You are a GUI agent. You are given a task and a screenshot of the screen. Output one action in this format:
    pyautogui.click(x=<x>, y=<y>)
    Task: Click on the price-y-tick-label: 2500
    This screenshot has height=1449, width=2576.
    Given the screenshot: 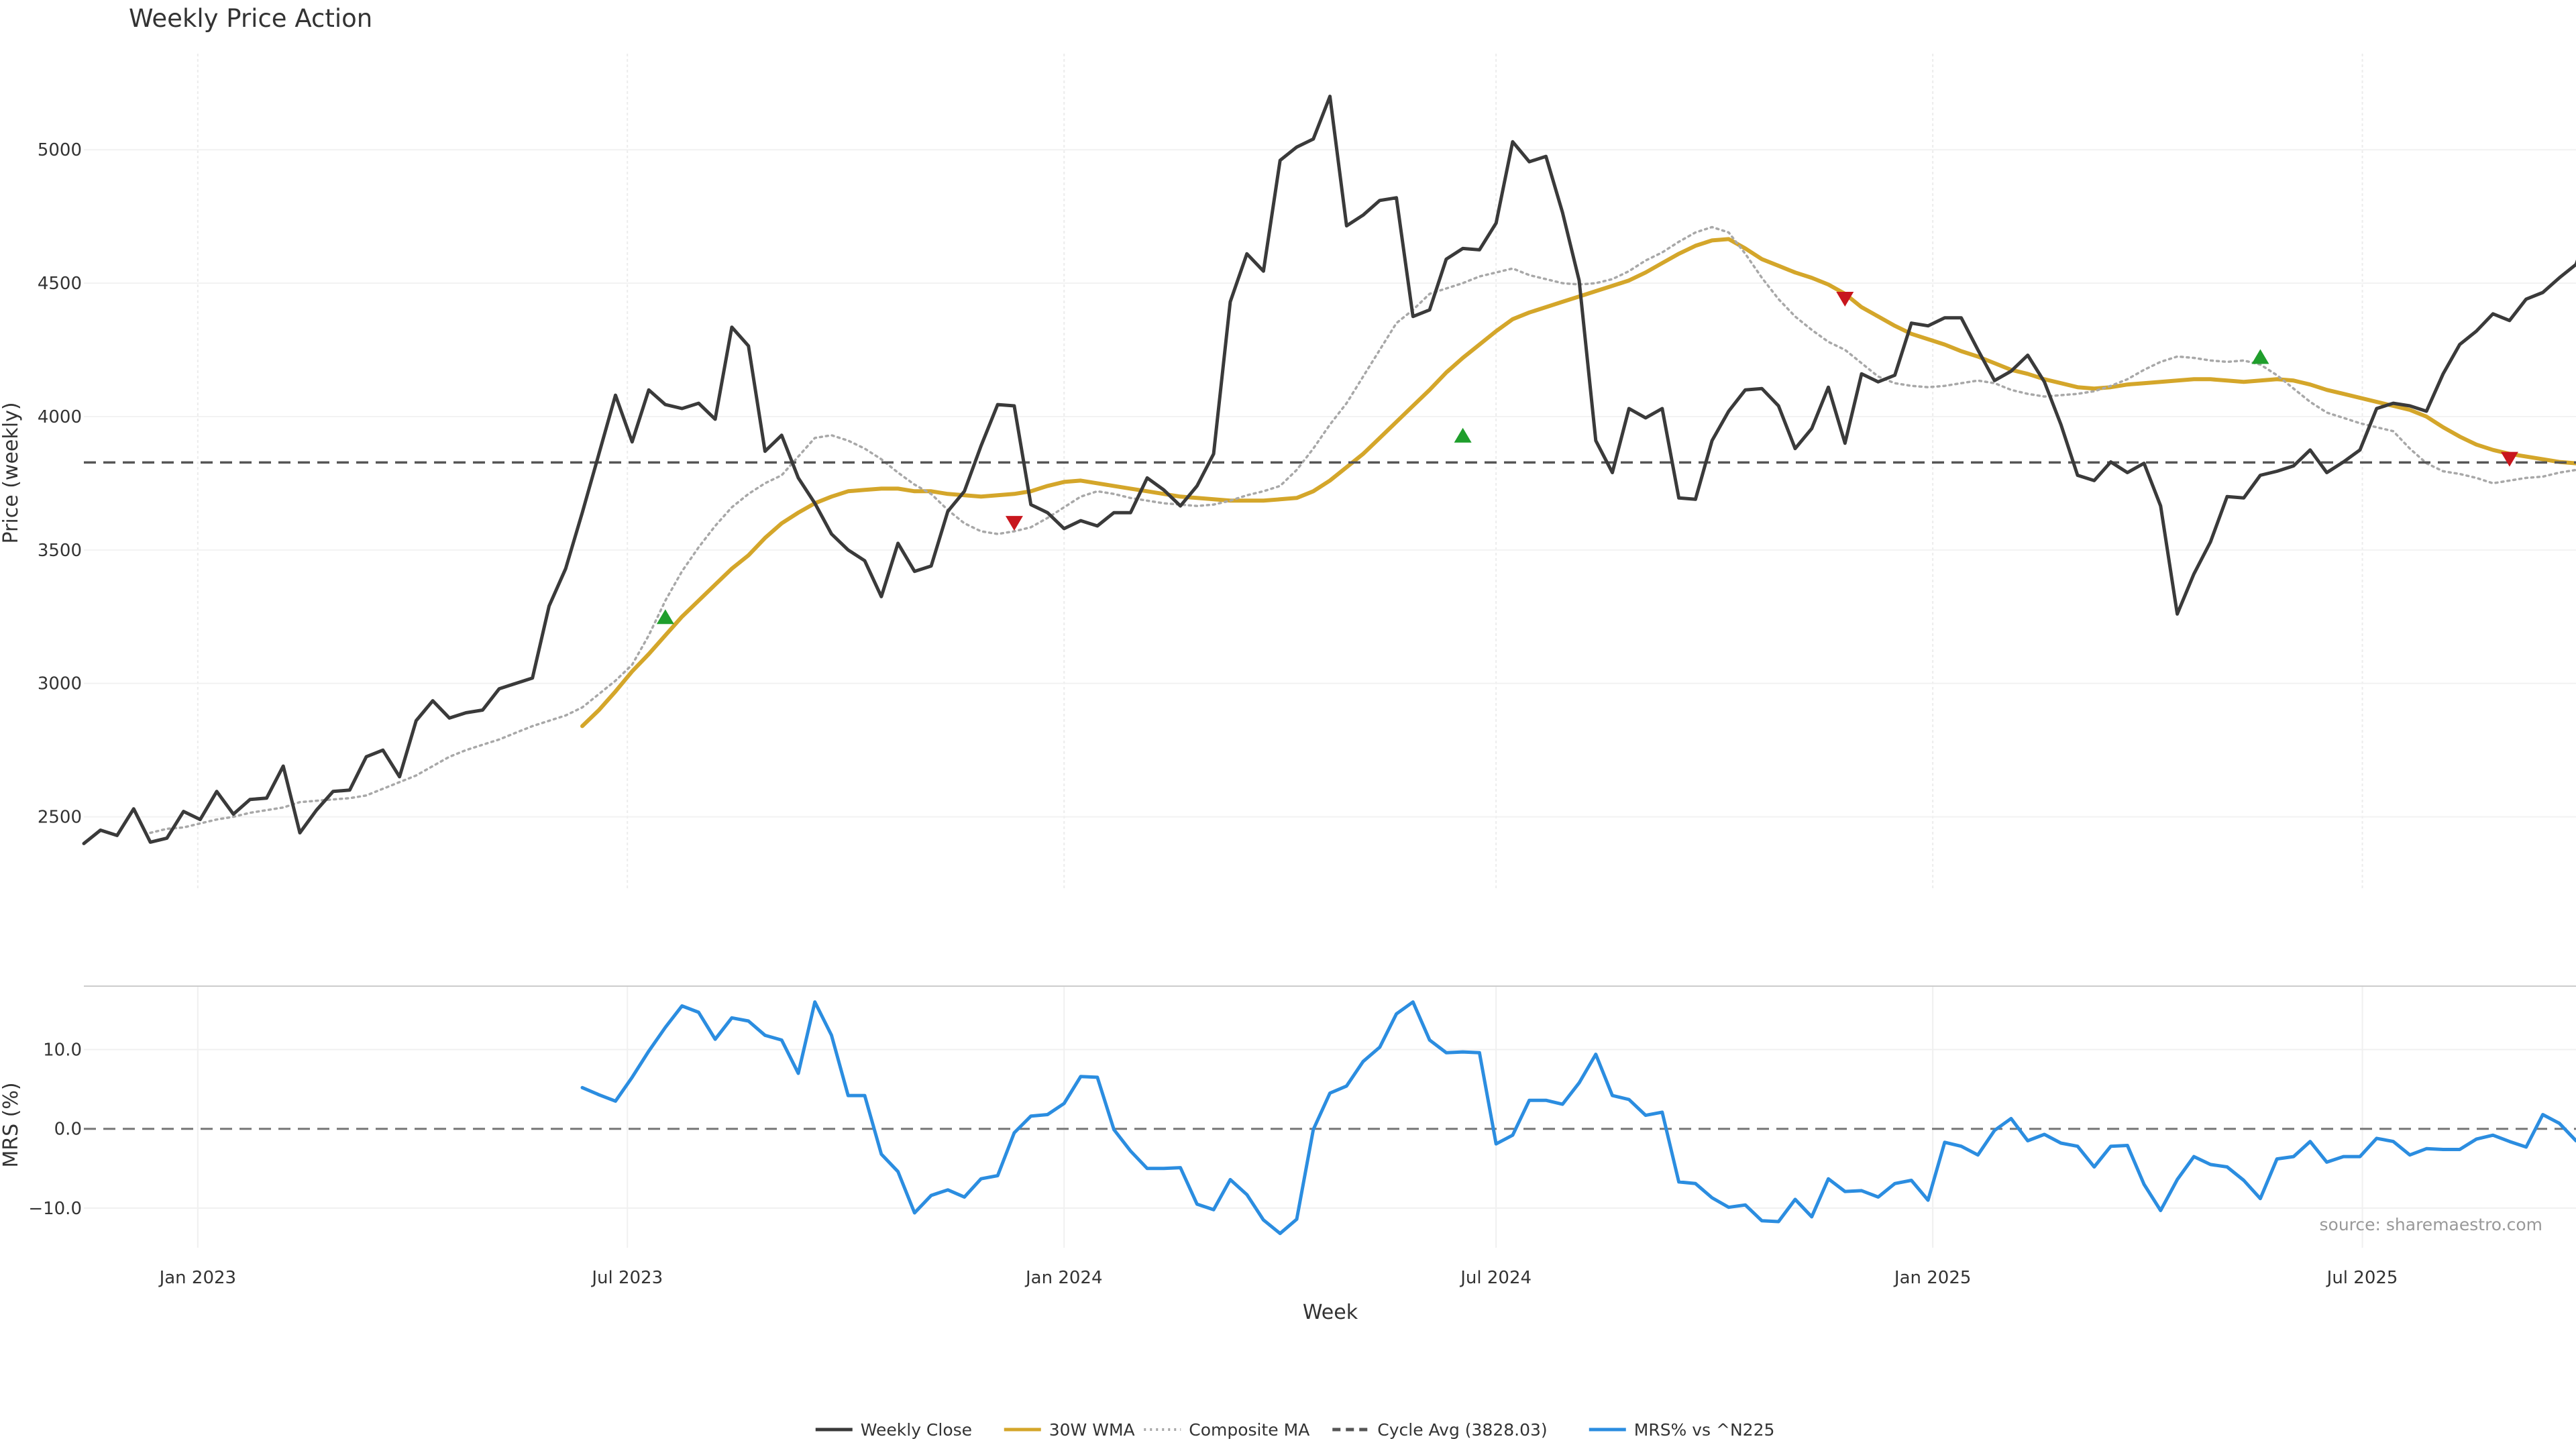 What is the action you would take?
    pyautogui.click(x=60, y=818)
    